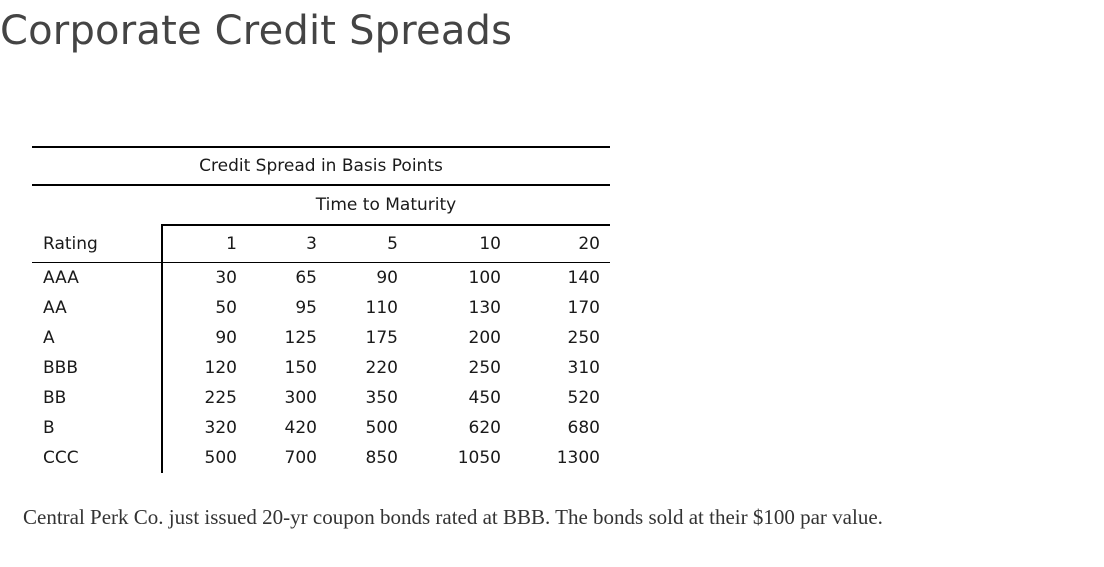  Describe the element at coordinates (306, 308) in the screenshot. I see `spread-cell: 95` at that location.